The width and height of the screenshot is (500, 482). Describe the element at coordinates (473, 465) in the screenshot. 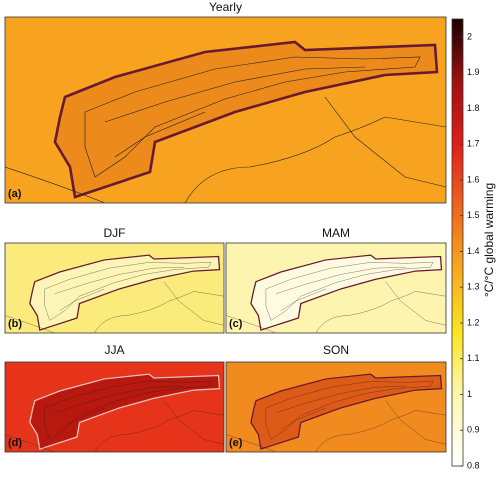

I see `colorbar-tick-label: 0.8` at that location.